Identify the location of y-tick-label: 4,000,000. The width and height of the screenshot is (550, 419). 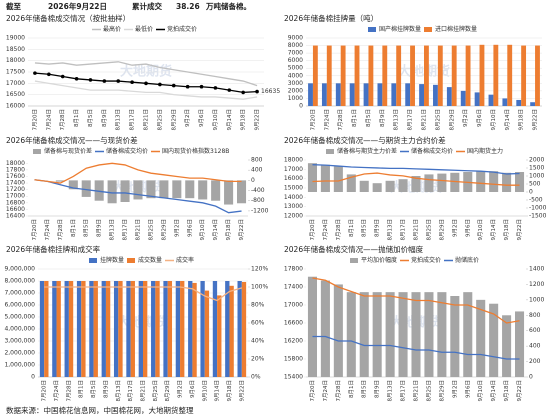
(19, 329).